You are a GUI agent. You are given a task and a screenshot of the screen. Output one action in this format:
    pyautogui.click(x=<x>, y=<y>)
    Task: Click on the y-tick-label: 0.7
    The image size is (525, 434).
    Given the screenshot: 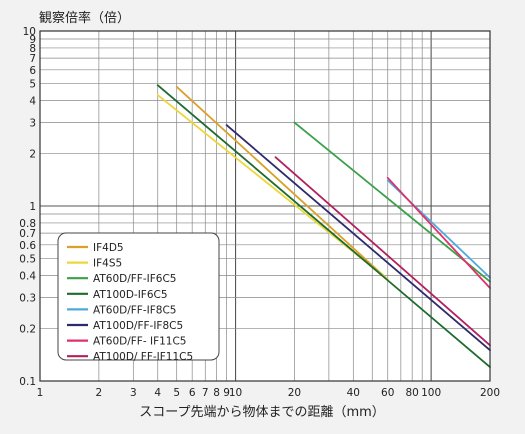 What is the action you would take?
    pyautogui.click(x=27, y=234)
    